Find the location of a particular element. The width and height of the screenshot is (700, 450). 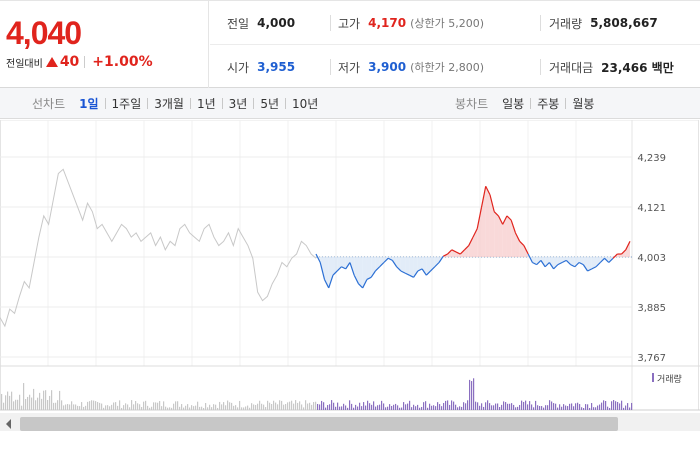

stat-value: 23,466 백만 is located at coordinates (637, 67).